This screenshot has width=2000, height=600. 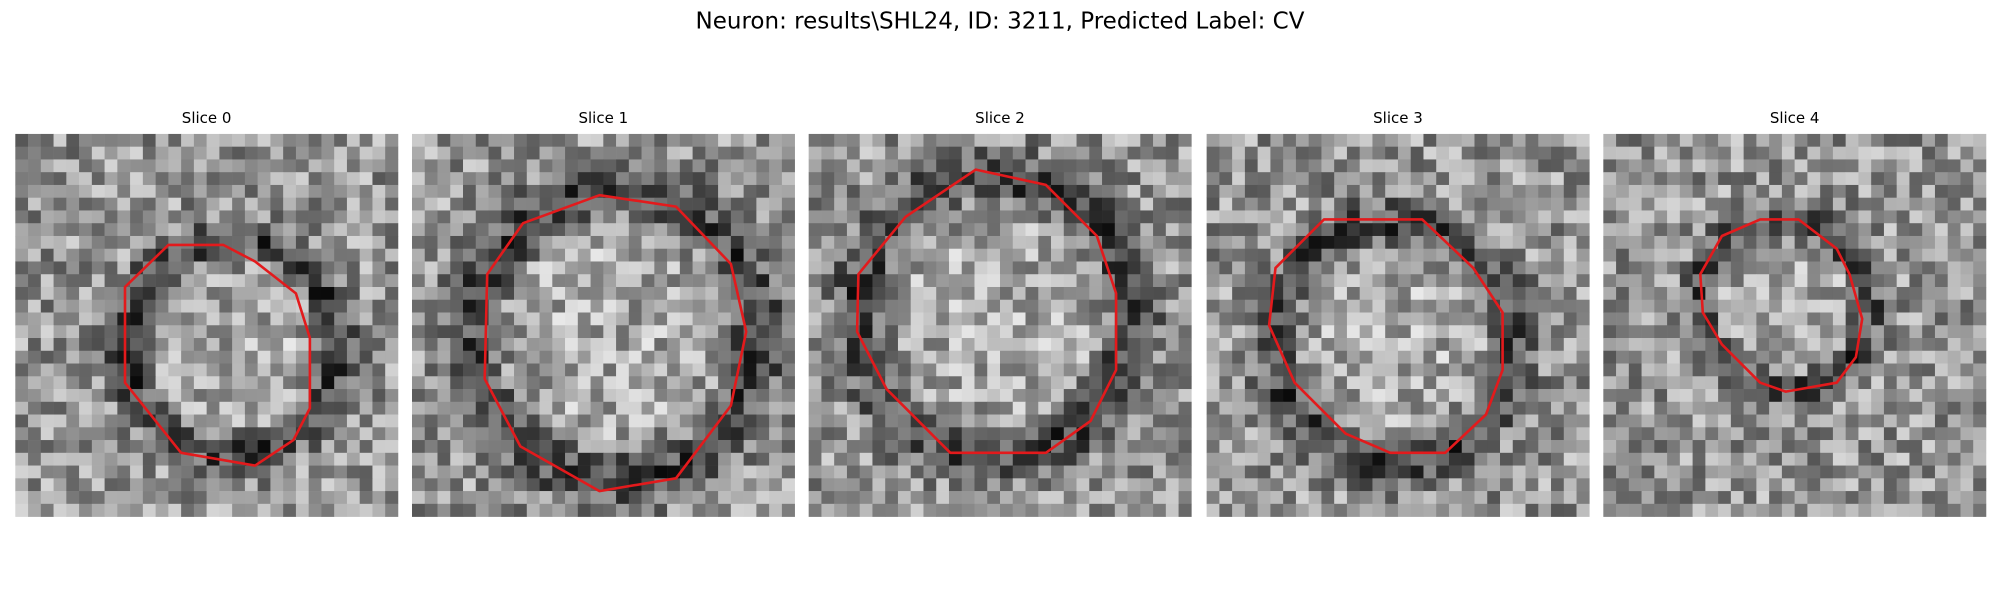 What do you see at coordinates (1000, 325) in the screenshot?
I see `slice-image` at bounding box center [1000, 325].